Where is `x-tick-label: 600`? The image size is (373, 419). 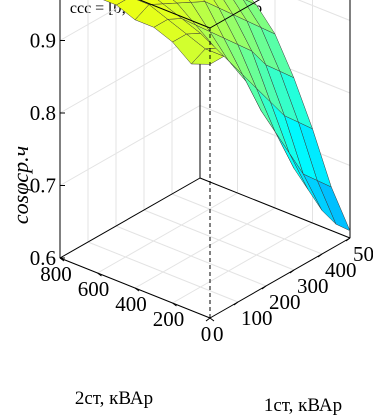
x-tick-label: 600 is located at coordinates (94, 289).